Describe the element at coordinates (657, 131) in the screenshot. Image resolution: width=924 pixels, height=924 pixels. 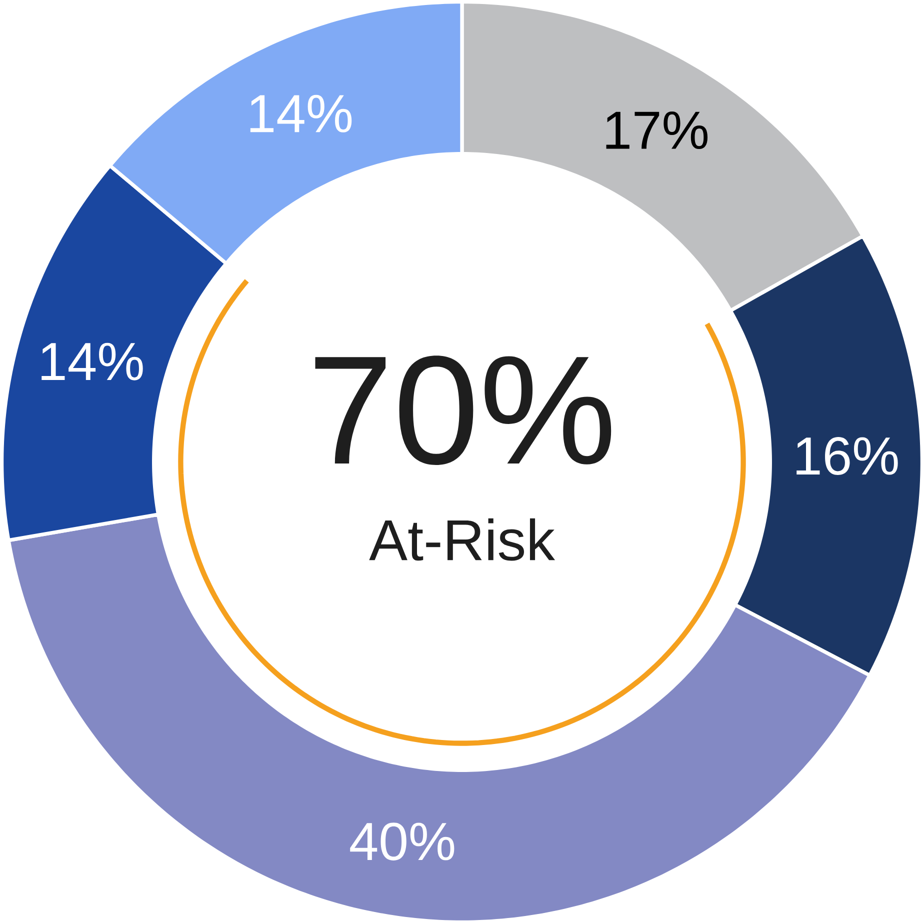
I see `data-label: 17%` at that location.